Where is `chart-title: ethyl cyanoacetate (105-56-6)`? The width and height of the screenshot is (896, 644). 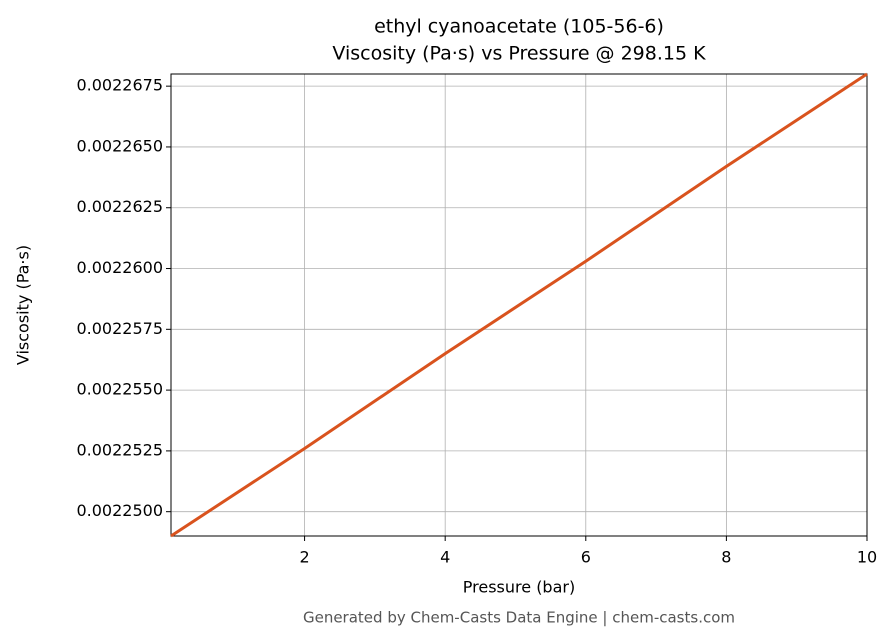 chart-title: ethyl cyanoacetate (105-56-6) is located at coordinates (519, 27).